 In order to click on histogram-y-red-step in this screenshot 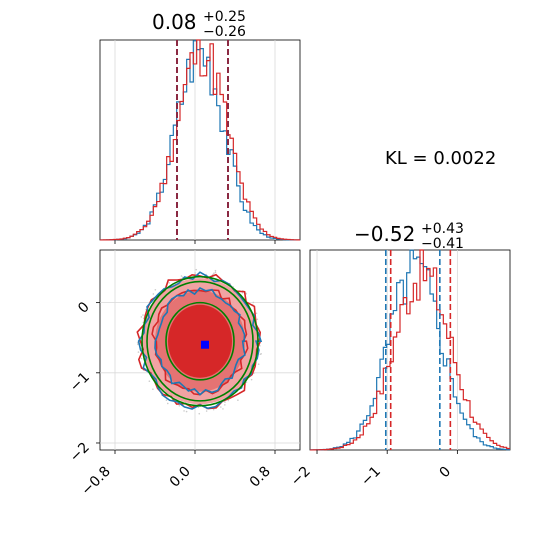, I will do `click(410, 350)`.